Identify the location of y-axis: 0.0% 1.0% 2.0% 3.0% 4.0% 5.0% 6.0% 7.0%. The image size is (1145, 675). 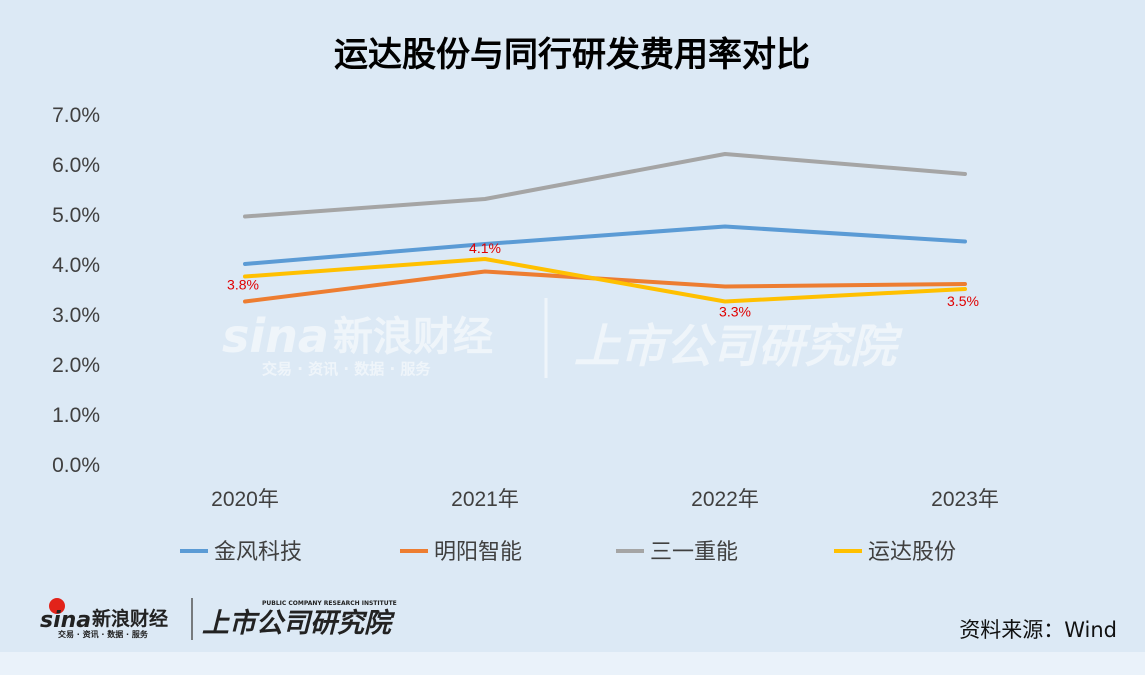
(76, 290).